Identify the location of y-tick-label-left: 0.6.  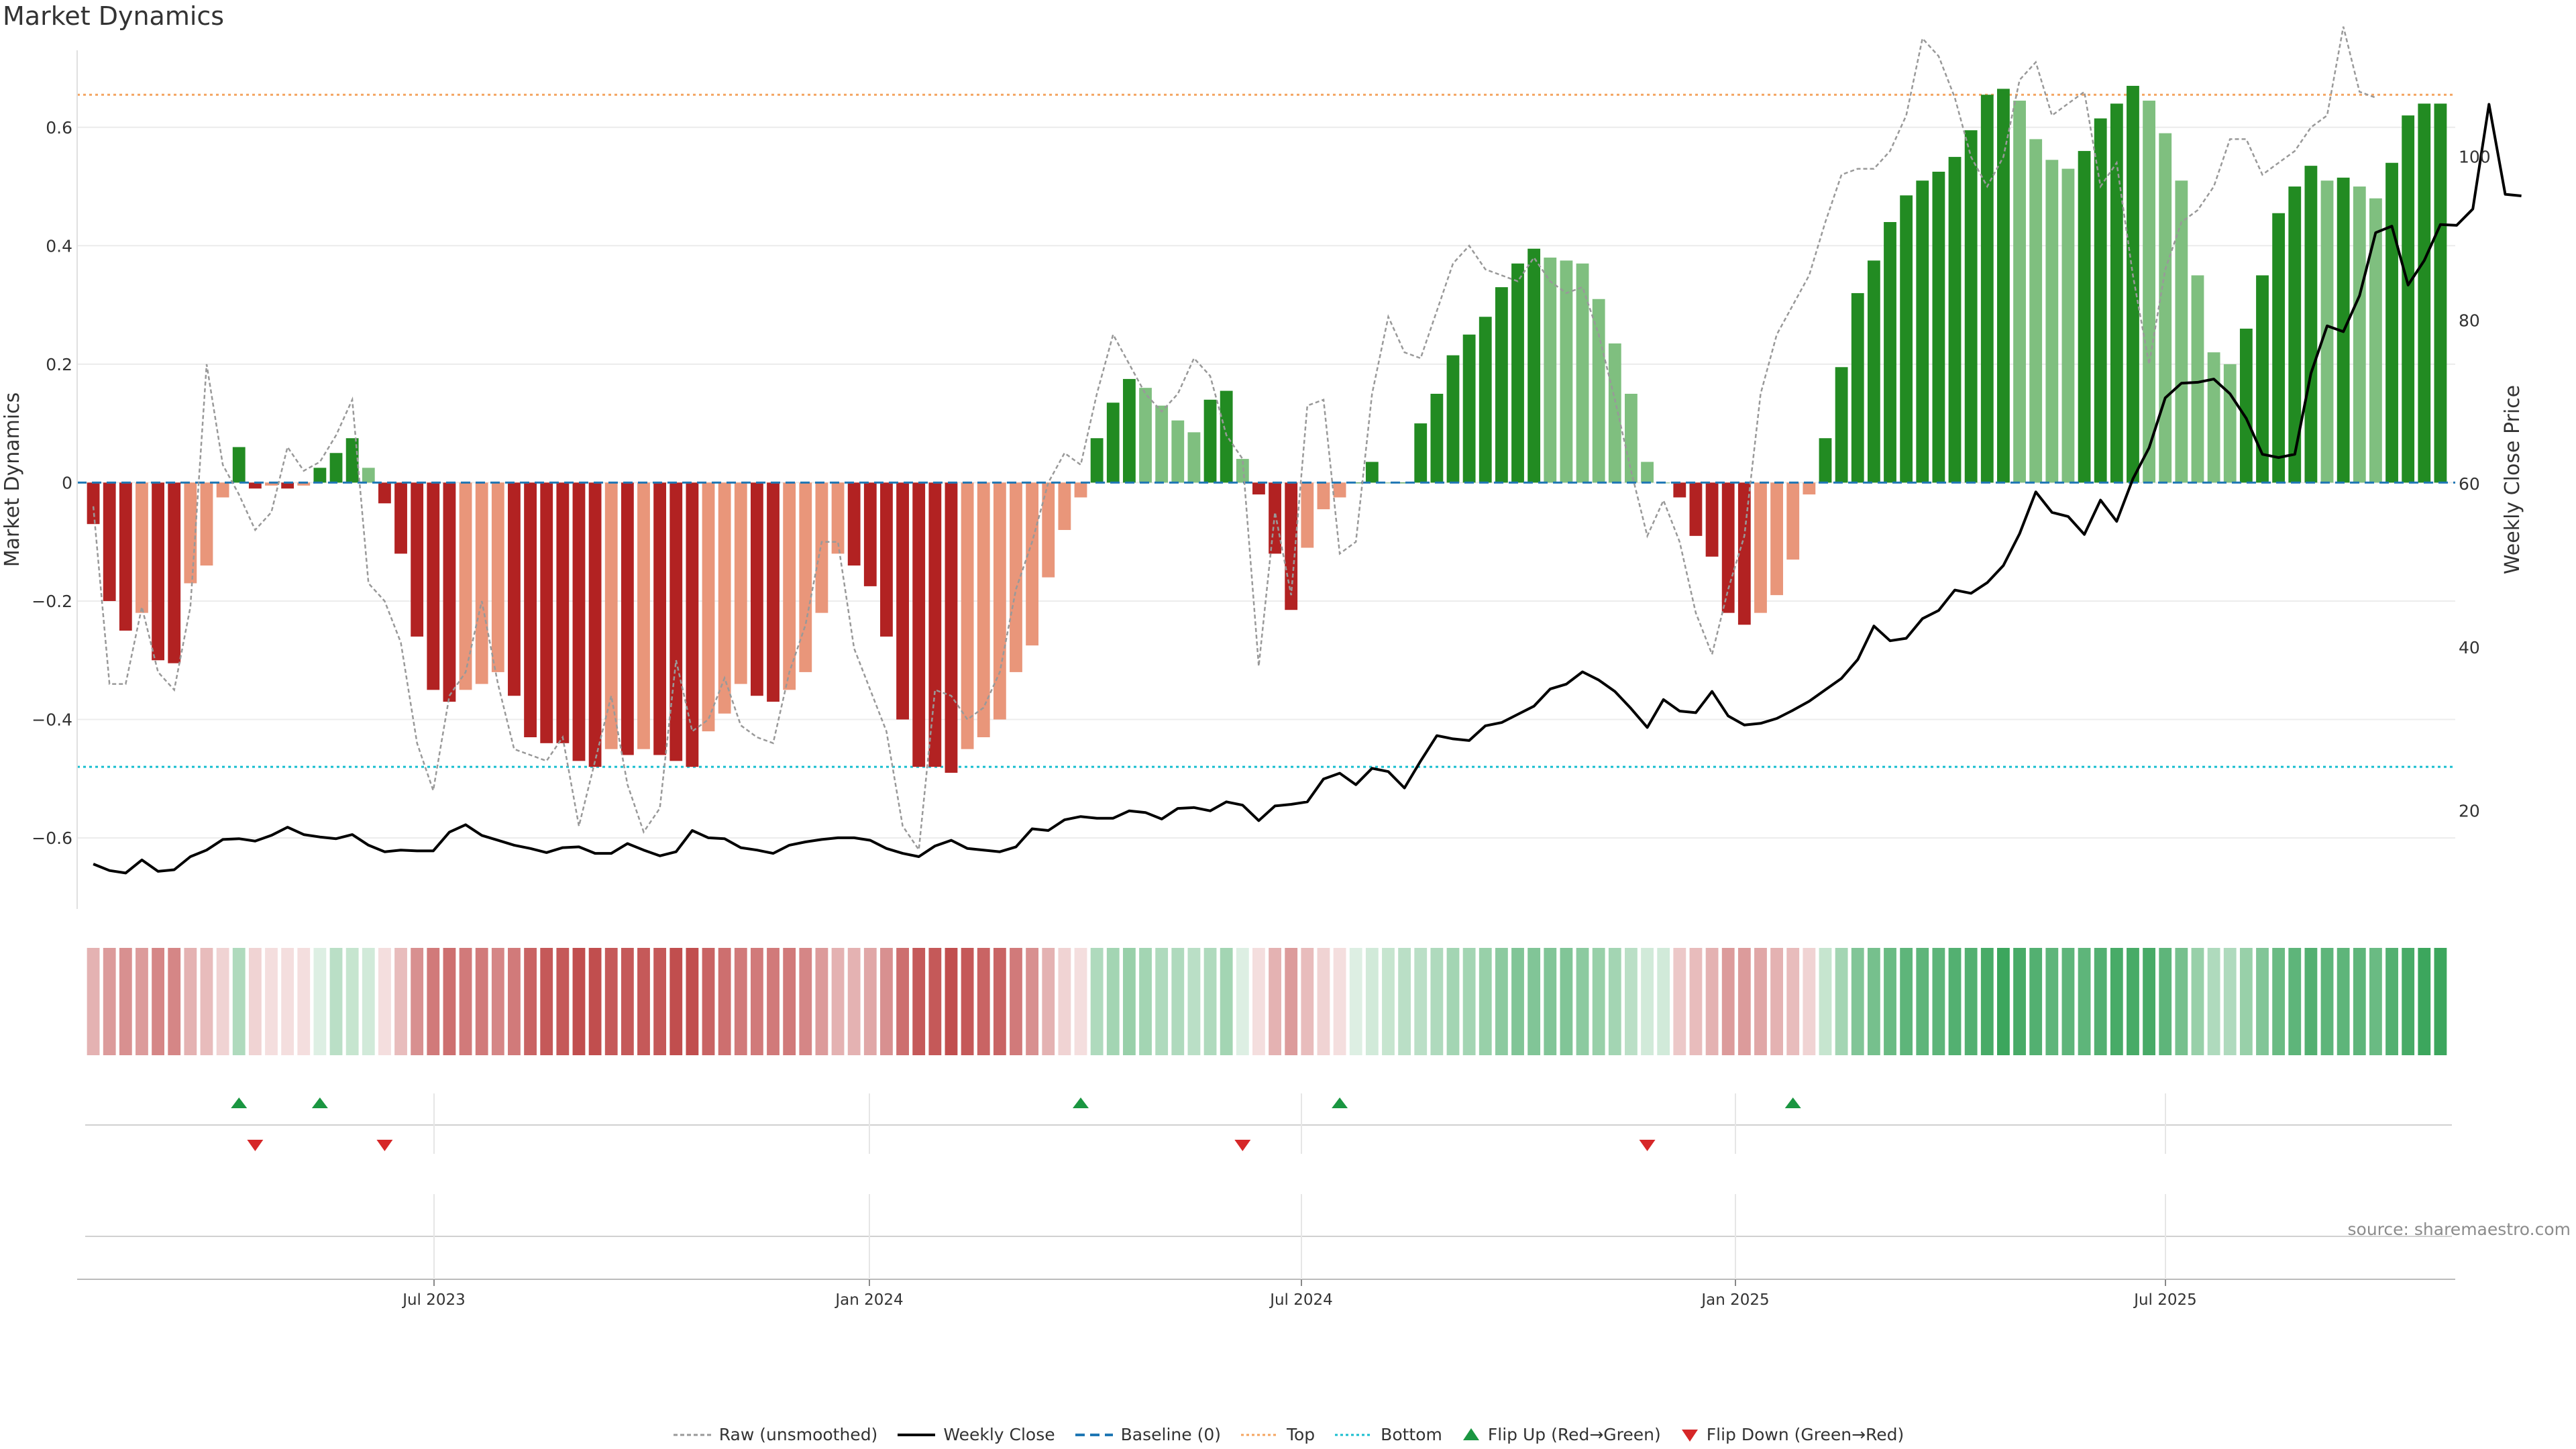
(59, 128).